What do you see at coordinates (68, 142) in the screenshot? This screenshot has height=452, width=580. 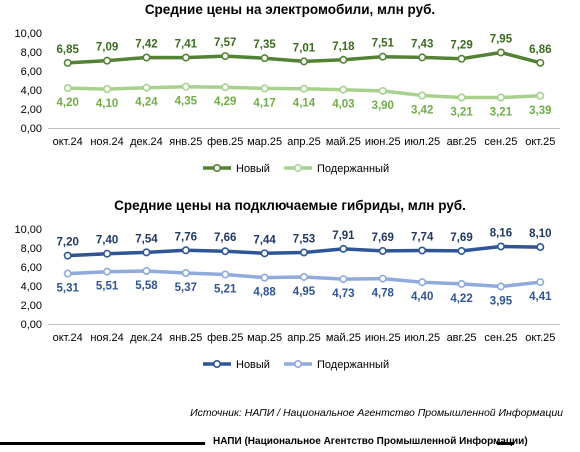 I see `ev-x-tick: окт.24` at bounding box center [68, 142].